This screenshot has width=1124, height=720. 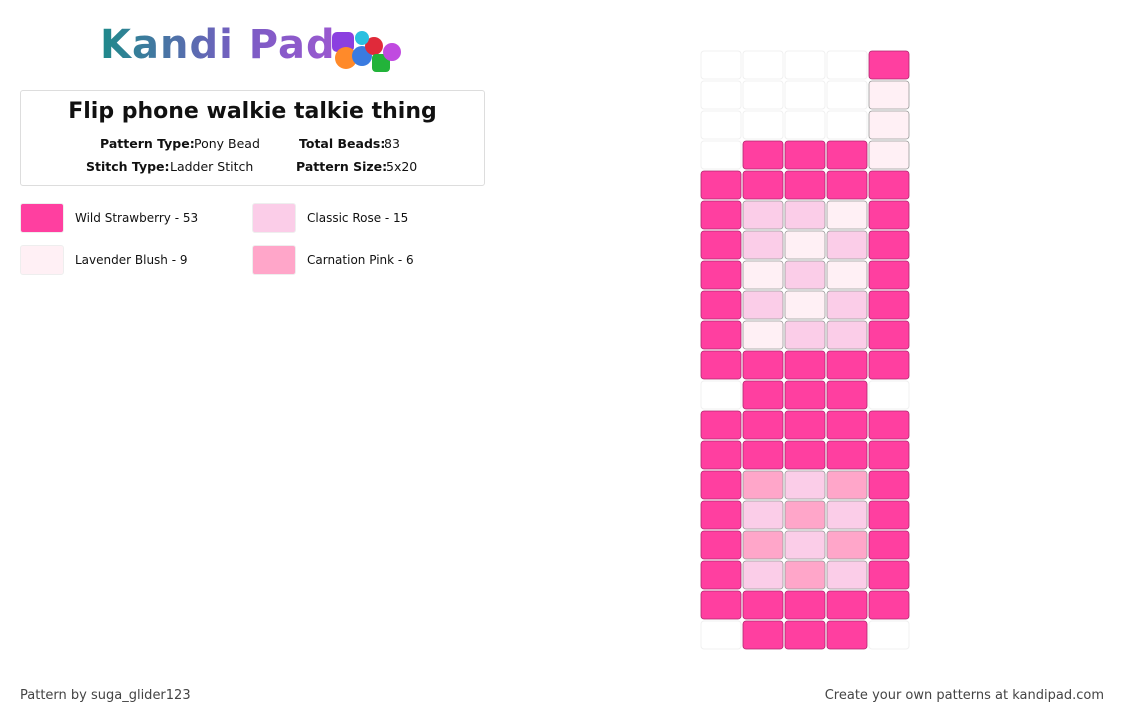 What do you see at coordinates (147, 143) in the screenshot?
I see `field-label: Pattern Type:` at bounding box center [147, 143].